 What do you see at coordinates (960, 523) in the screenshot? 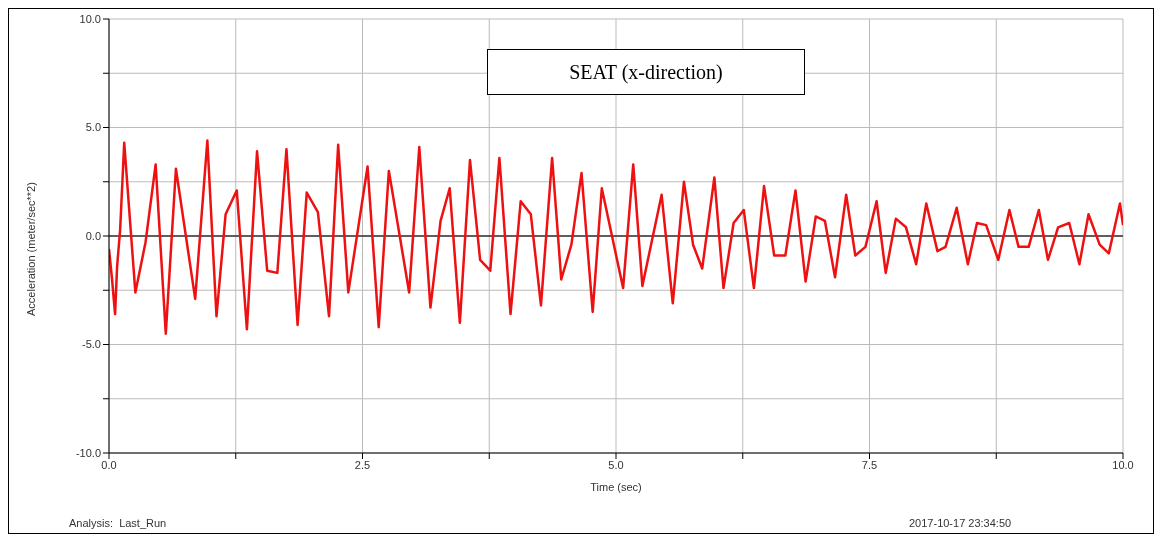
I see `text: 2017-10-17 23:34:50` at bounding box center [960, 523].